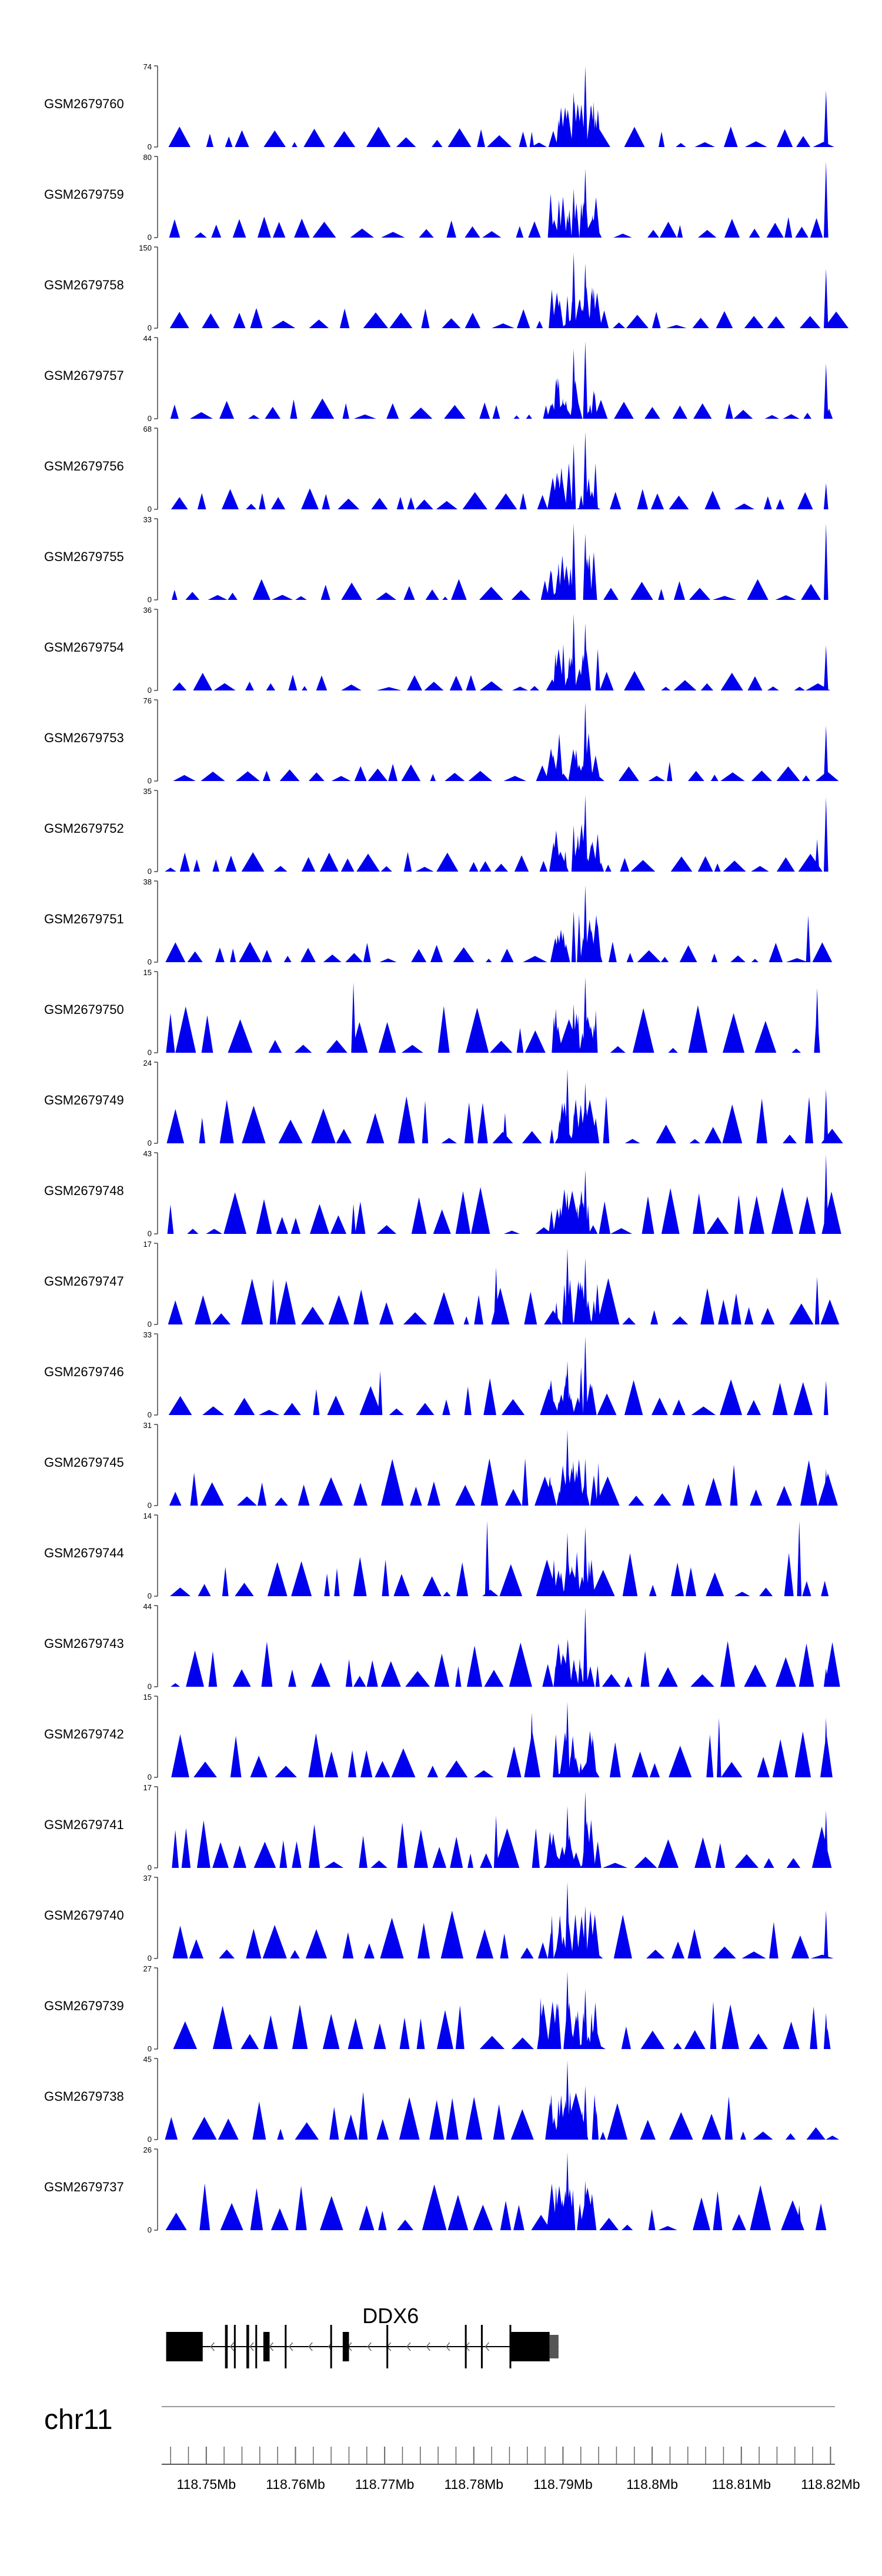 This screenshot has width=882, height=2576. Describe the element at coordinates (435, 2189) in the screenshot. I see `coverage-track: GSM2679737 26 0` at that location.